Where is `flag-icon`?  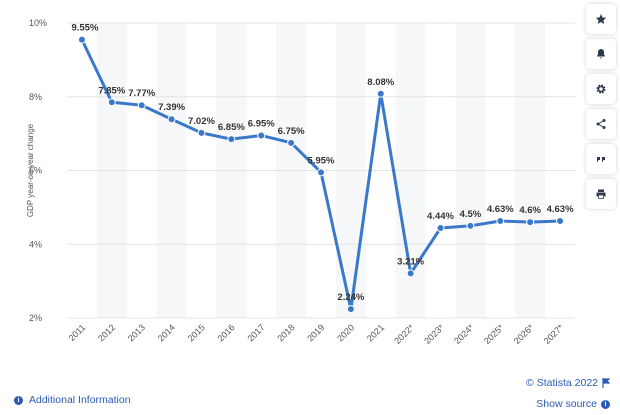 flag-icon is located at coordinates (606, 383).